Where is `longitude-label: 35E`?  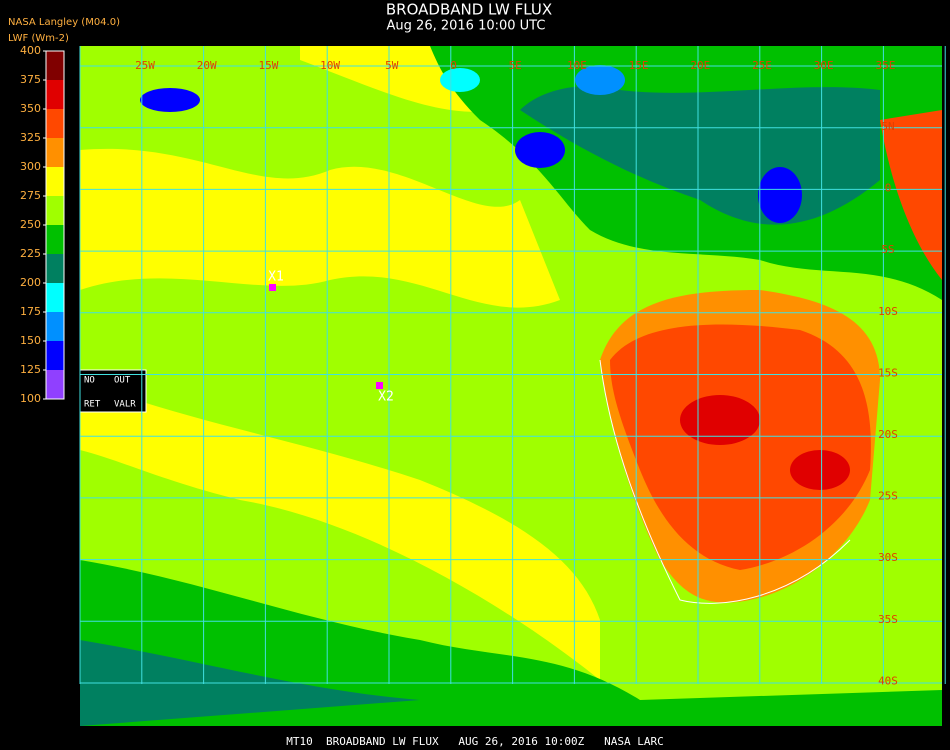 longitude-label: 35E is located at coordinates (885, 65).